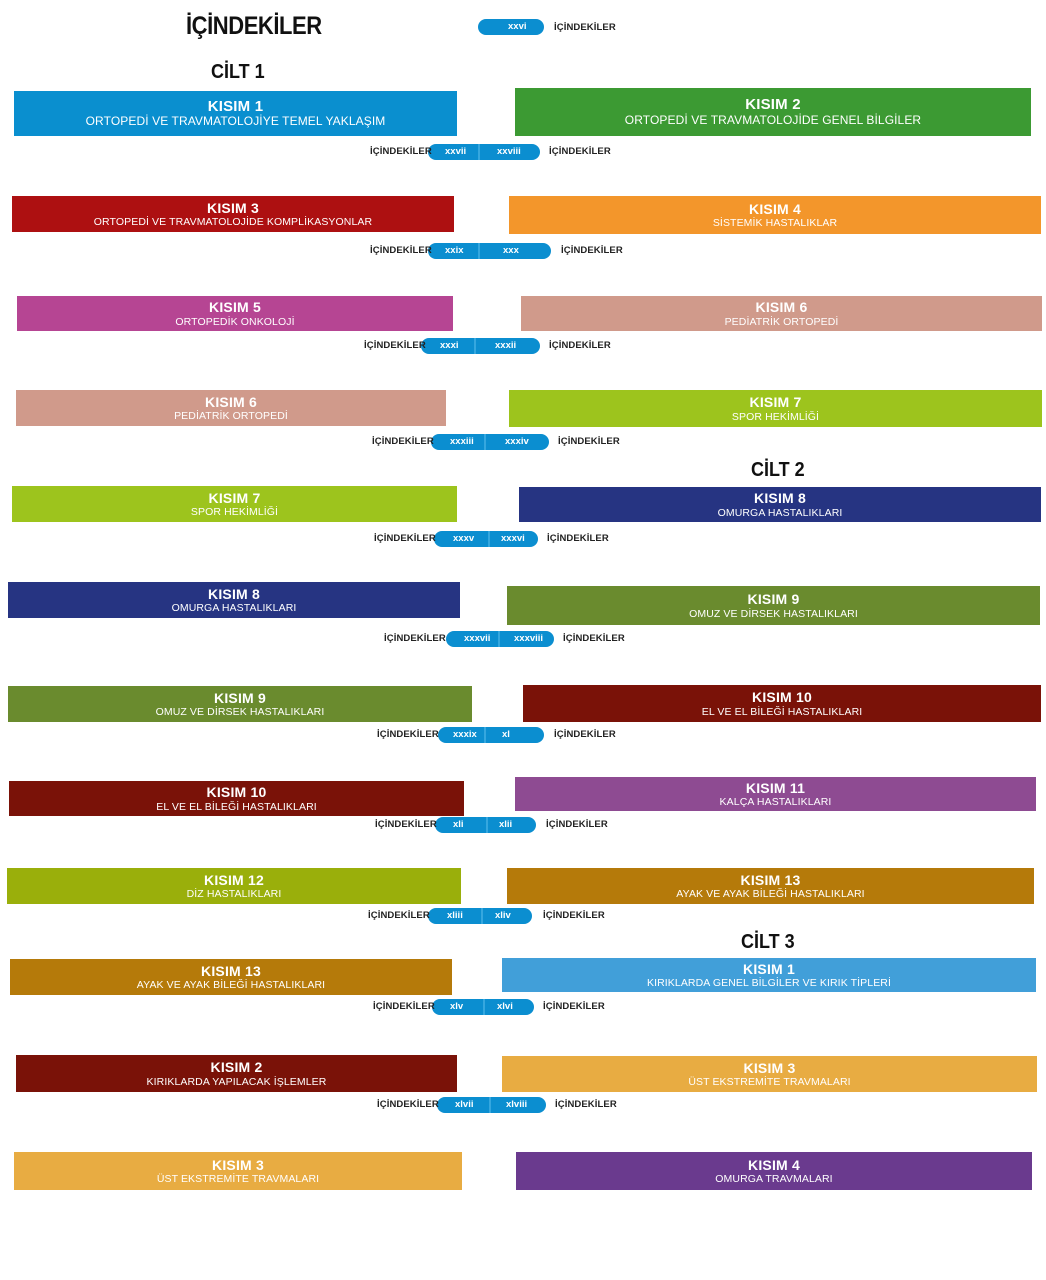  I want to click on page-range-pill: xlv xlvi, so click(483, 1007).